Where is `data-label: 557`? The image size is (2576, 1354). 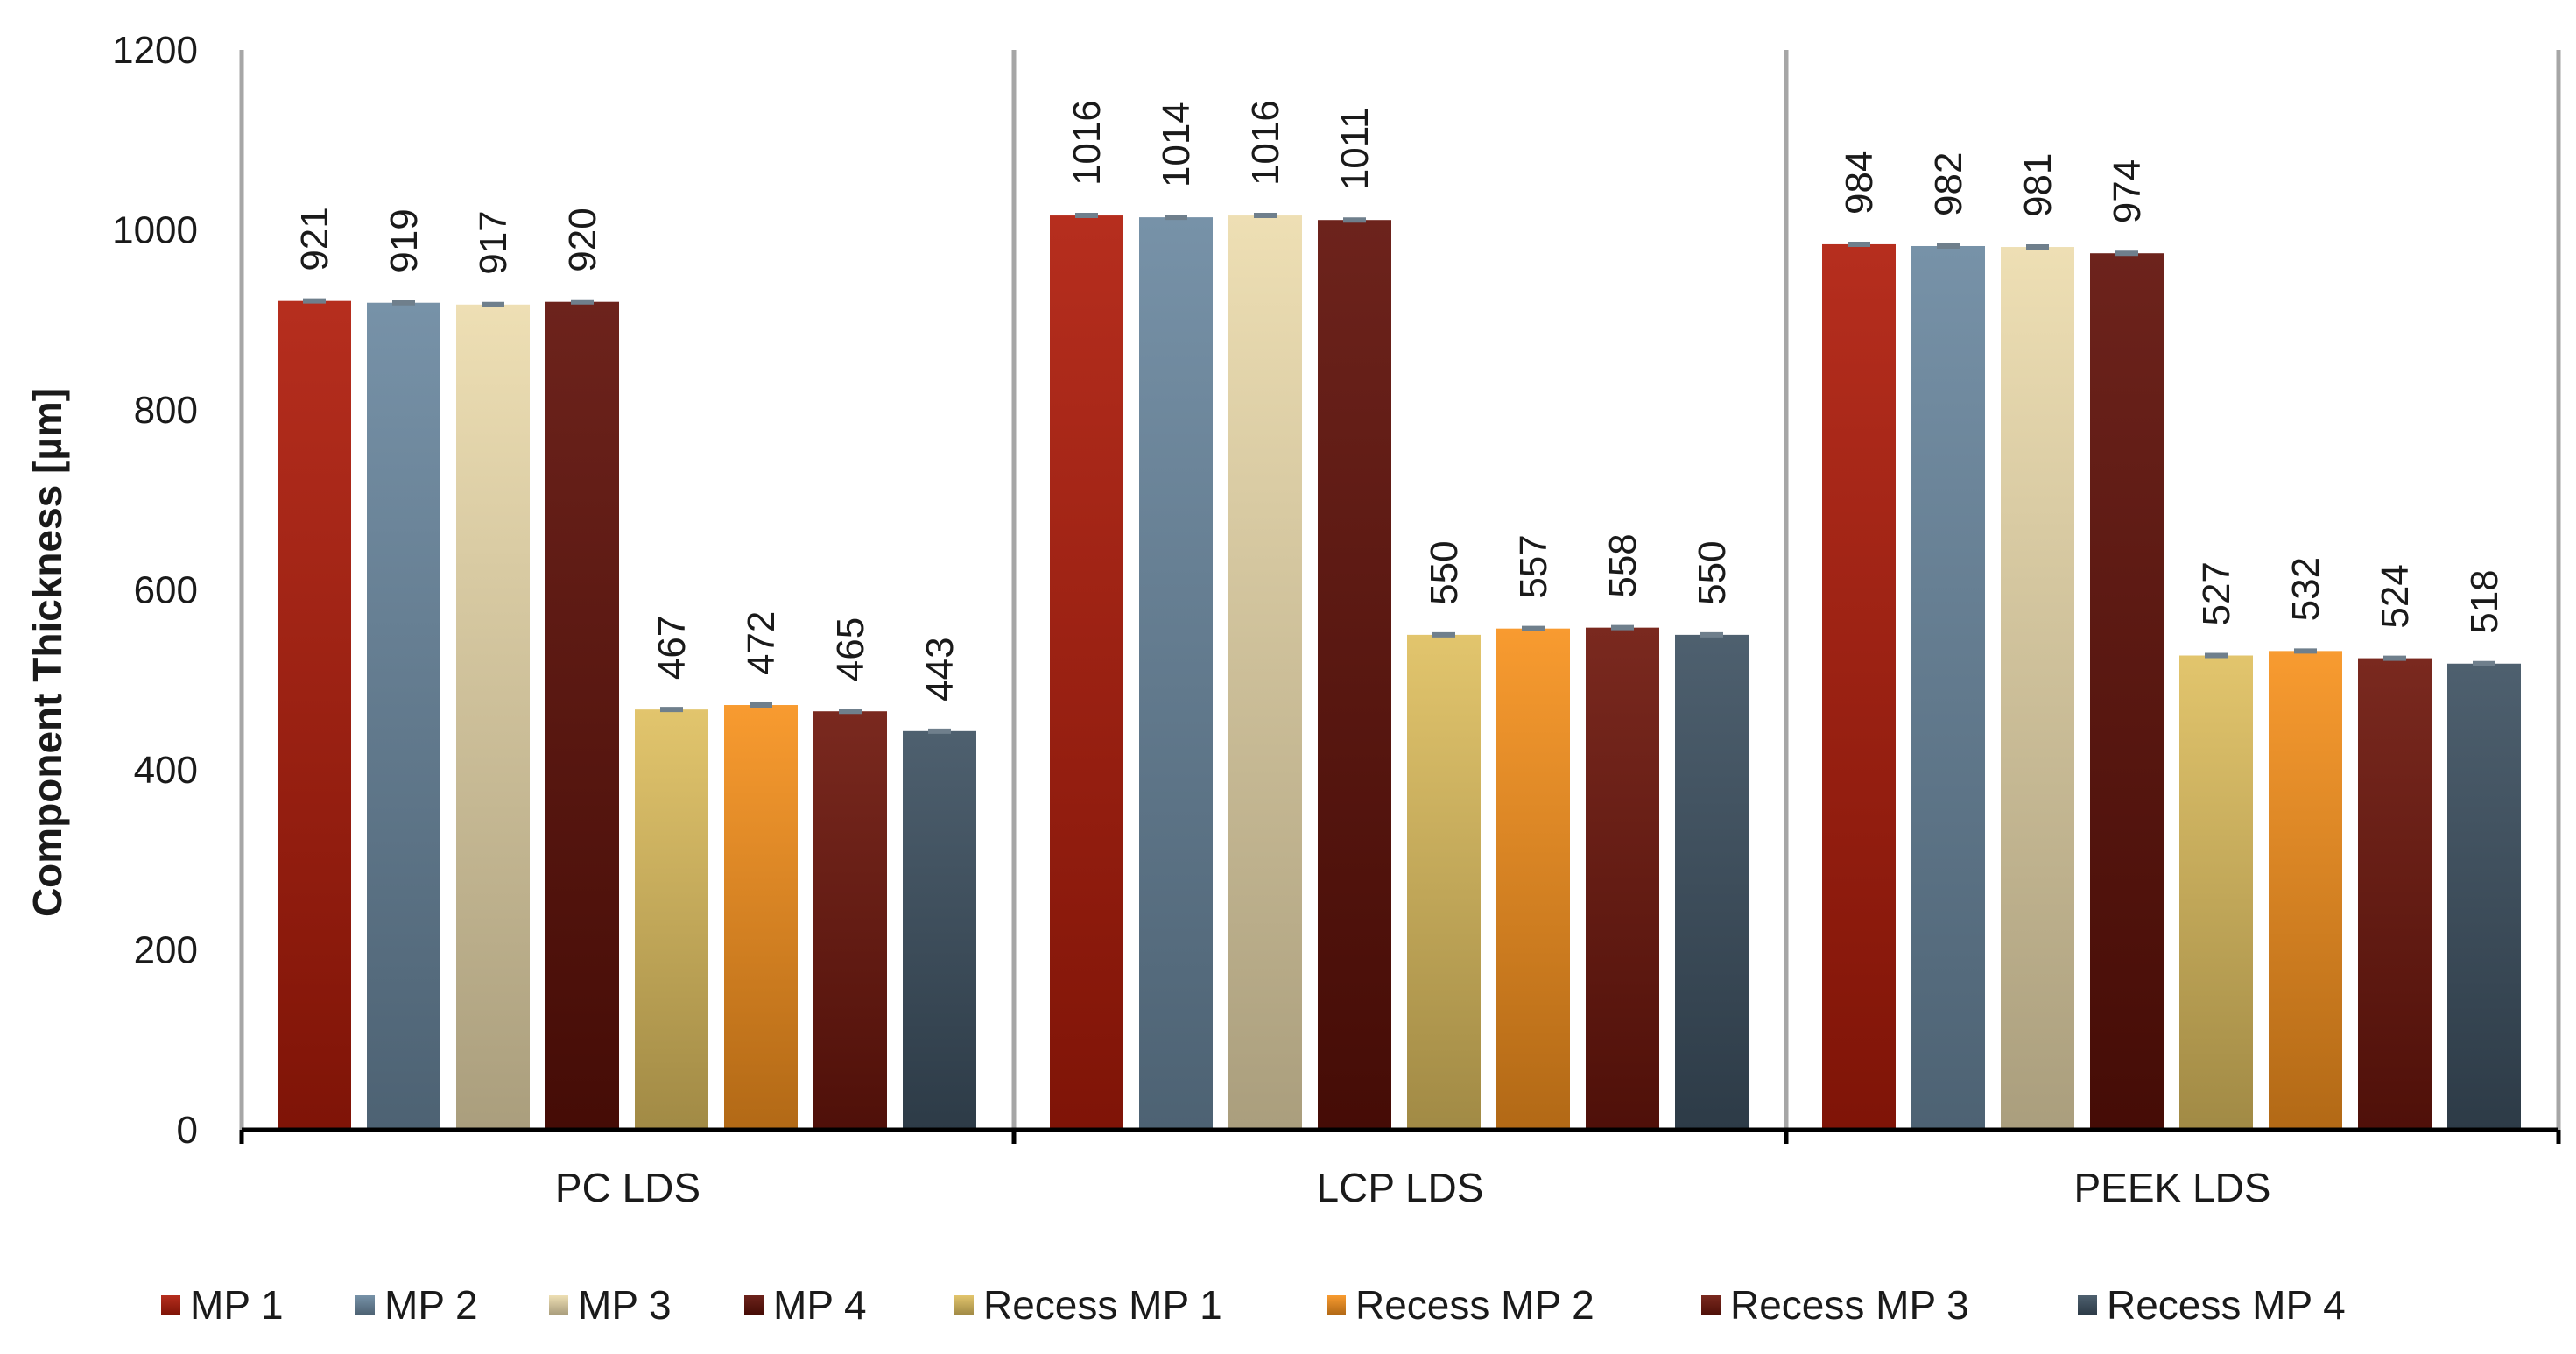 data-label: 557 is located at coordinates (1533, 566).